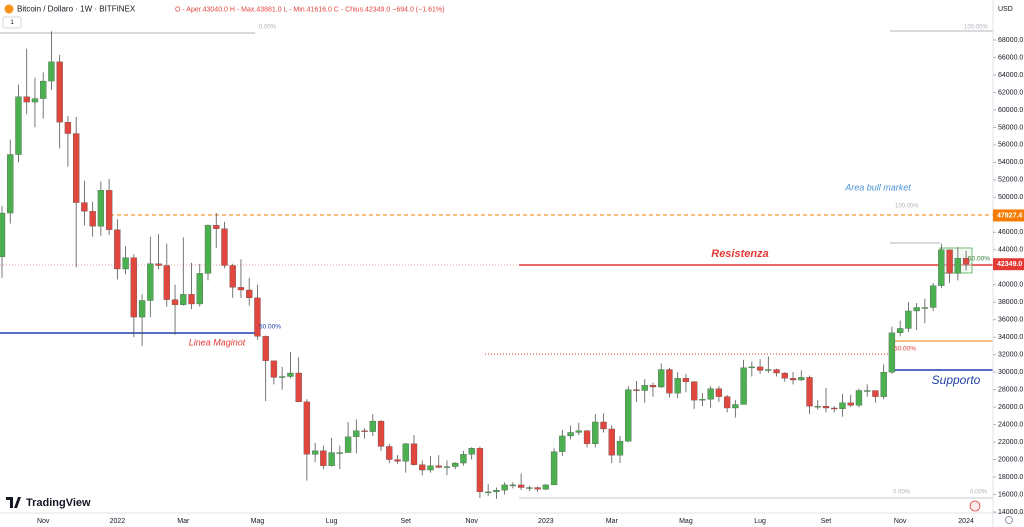  I want to click on settings-icon, so click(1009, 520).